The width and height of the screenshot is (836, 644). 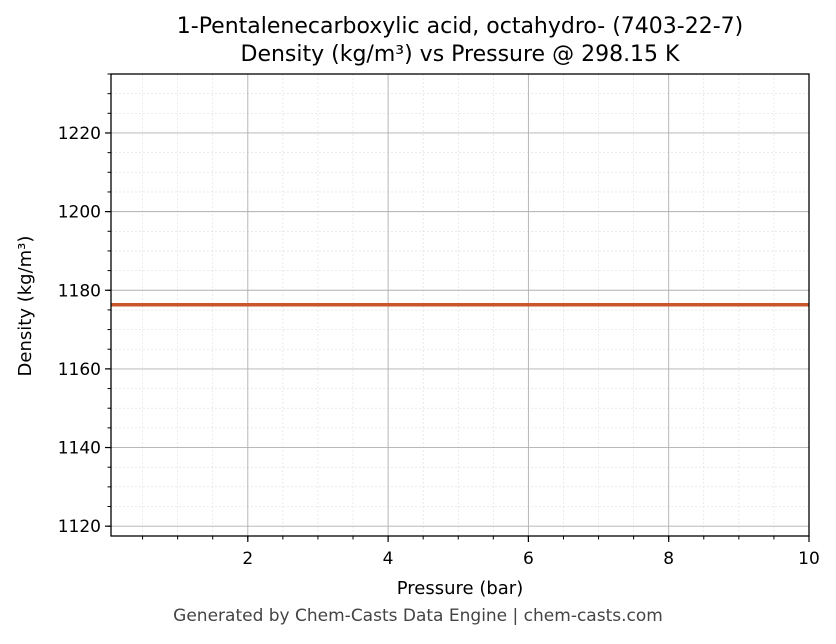 What do you see at coordinates (668, 559) in the screenshot?
I see `x-tick-label: 8` at bounding box center [668, 559].